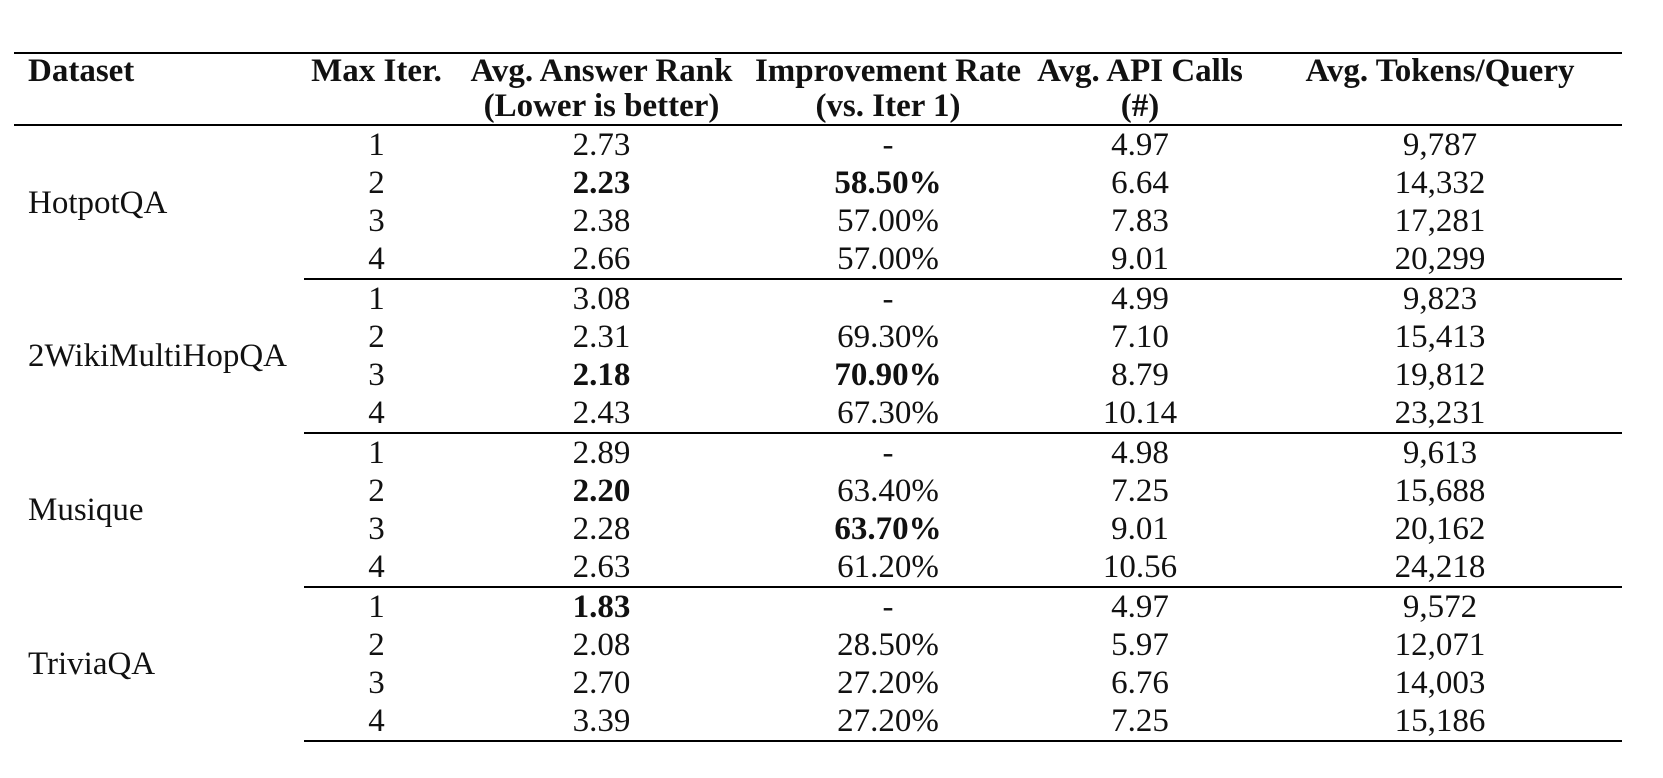  What do you see at coordinates (1140, 70) in the screenshot?
I see `header-avg-api-calls: Avg. API Calls` at bounding box center [1140, 70].